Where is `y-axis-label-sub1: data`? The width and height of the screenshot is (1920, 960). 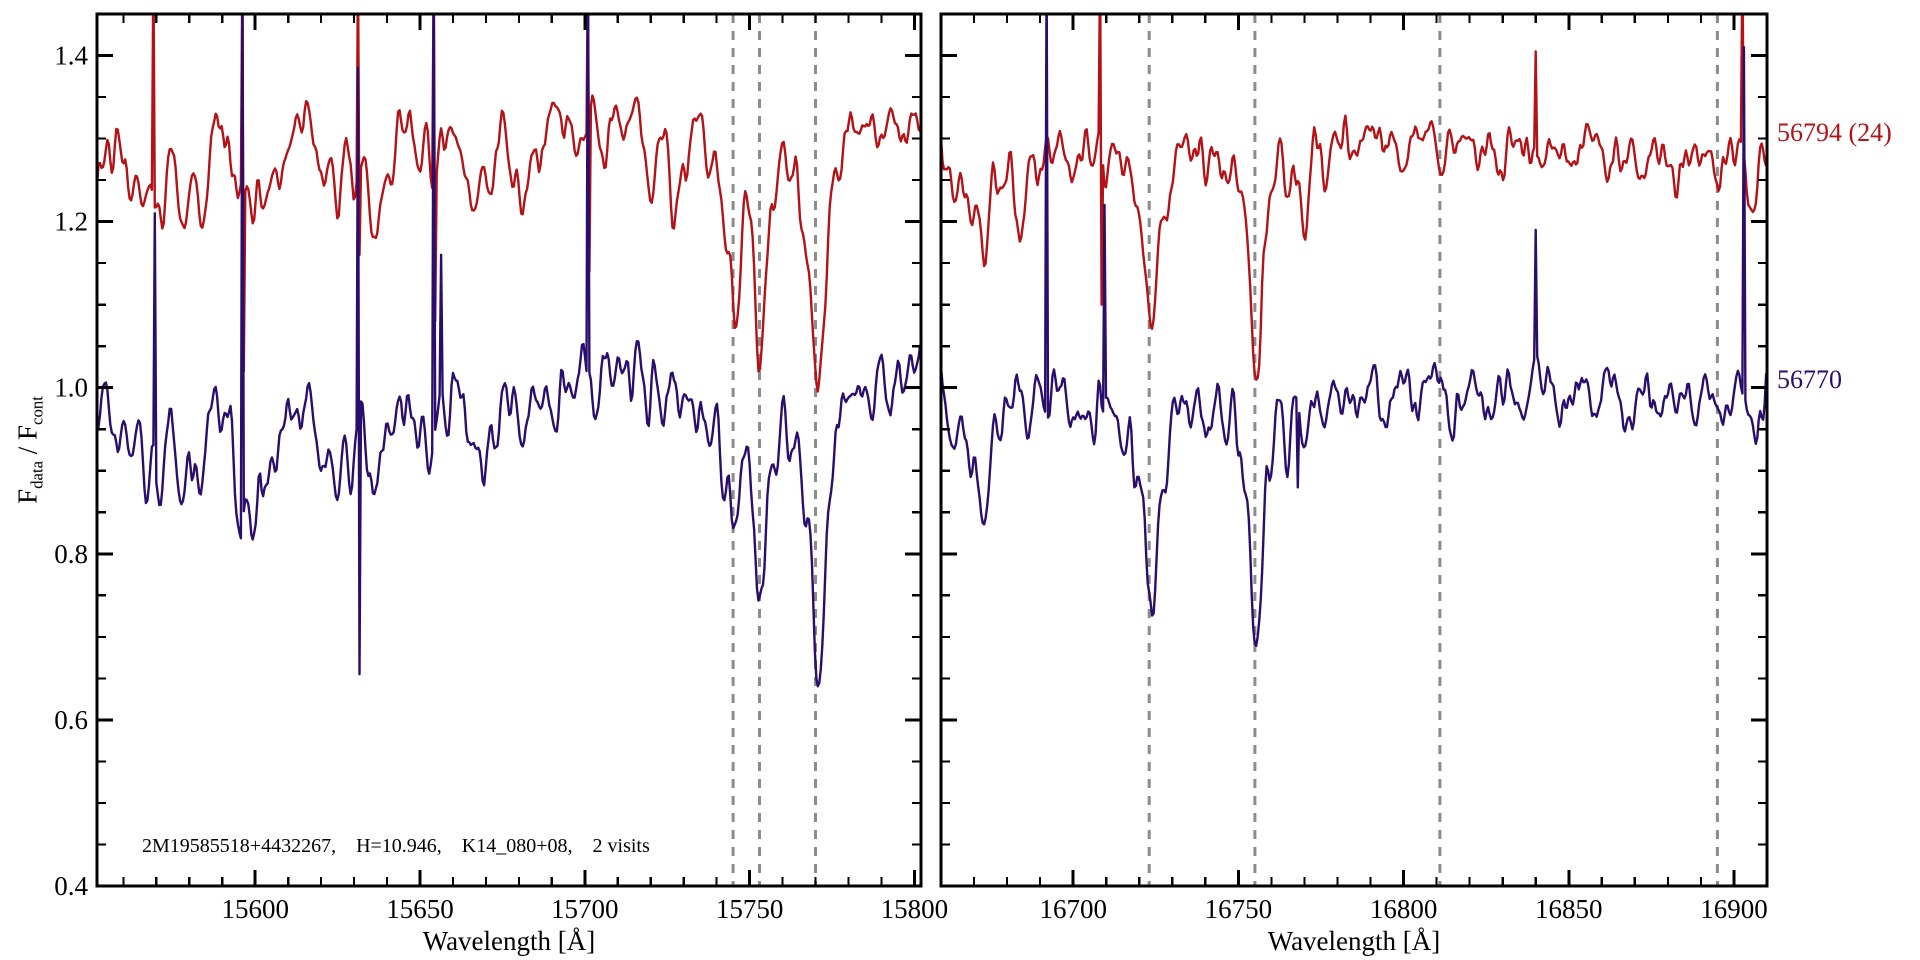 y-axis-label-sub1: data is located at coordinates (37, 474).